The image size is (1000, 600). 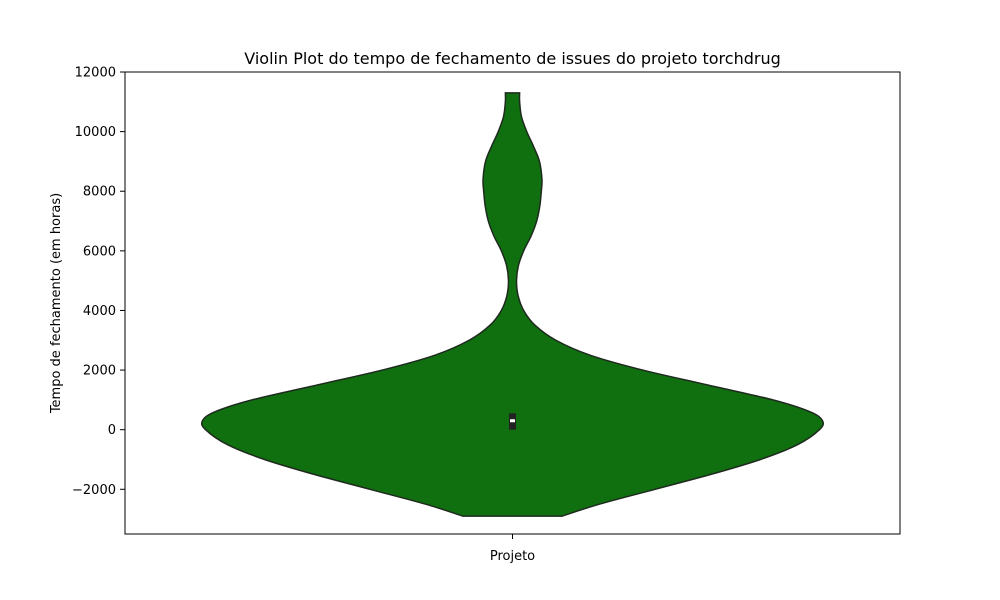 What do you see at coordinates (99, 371) in the screenshot?
I see `y-tick-label: 2000` at bounding box center [99, 371].